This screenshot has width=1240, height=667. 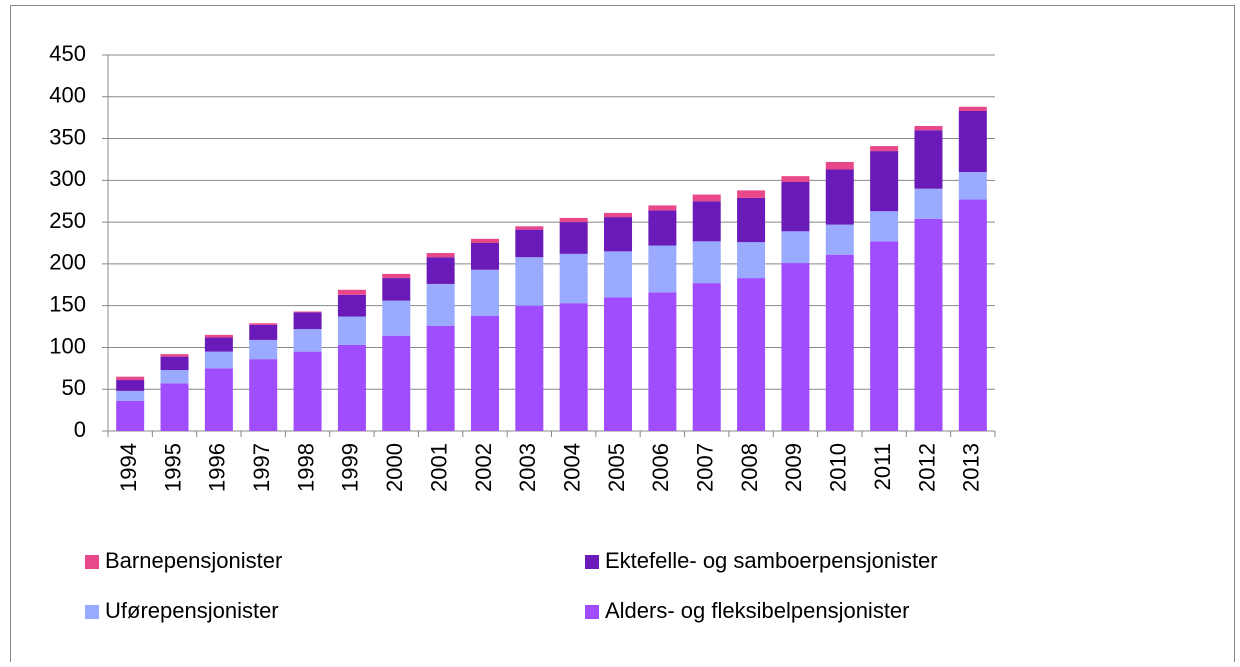 I want to click on x-tick-label: 2002, so click(x=483, y=467).